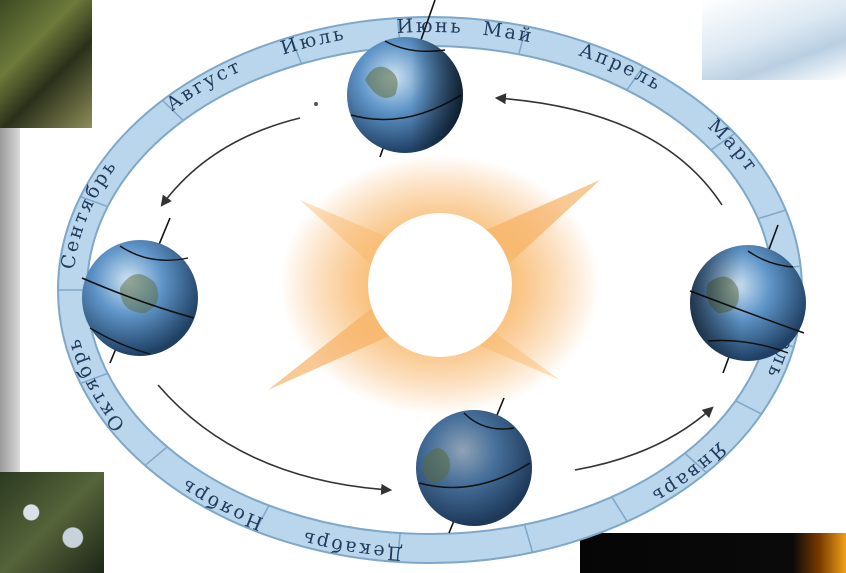 The width and height of the screenshot is (846, 573). Describe the element at coordinates (774, 40) in the screenshot. I see `snow-photo` at that location.